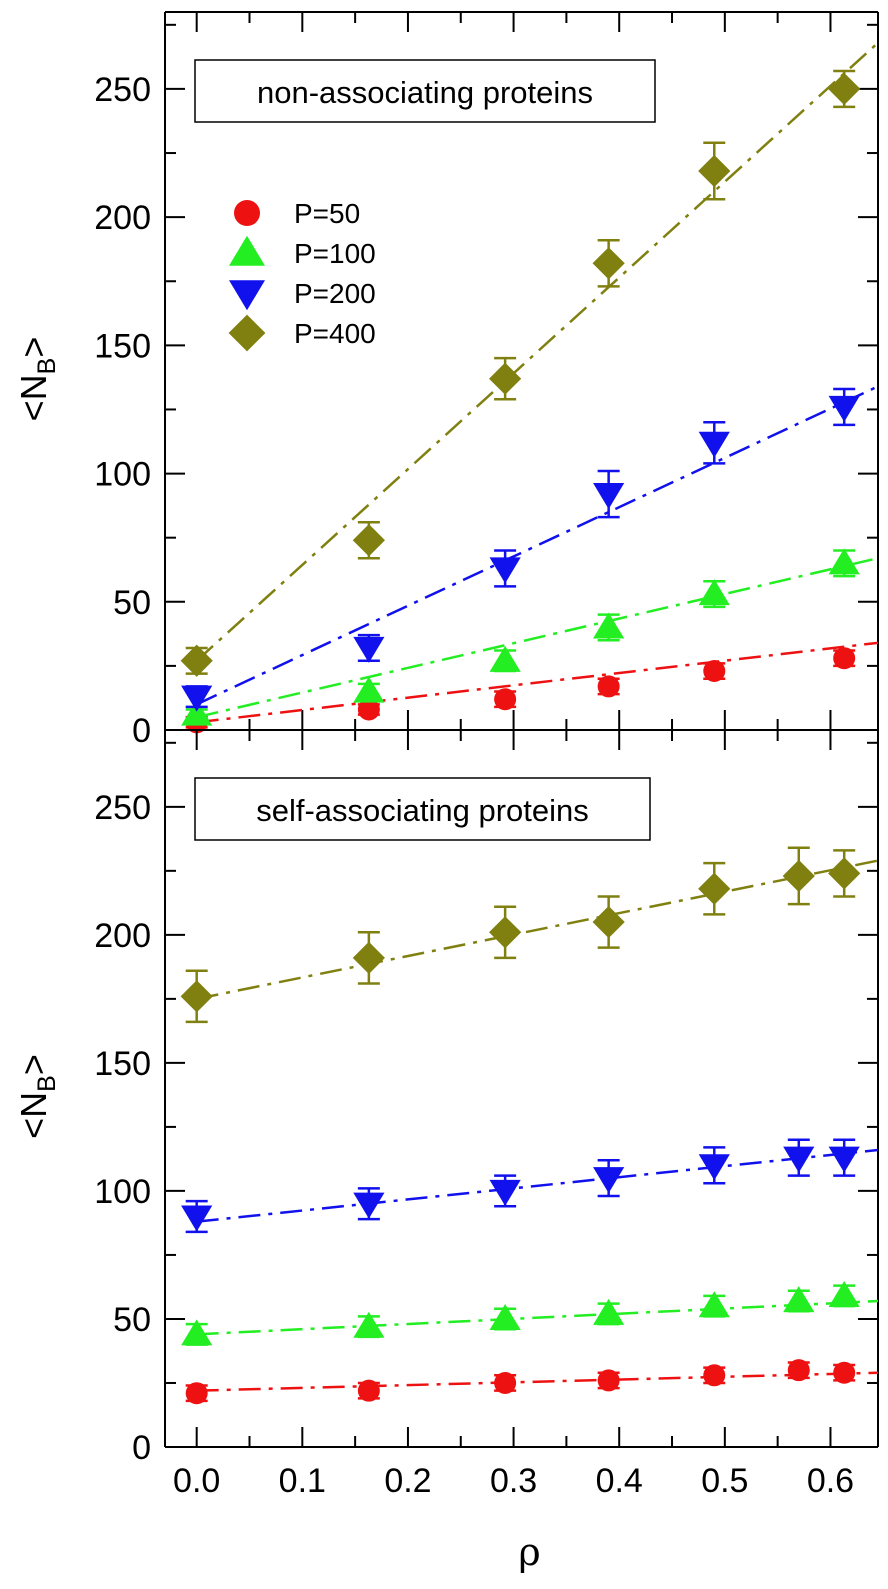 The width and height of the screenshot is (888, 1589). I want to click on x-tick-label: 0.2, so click(407, 1481).